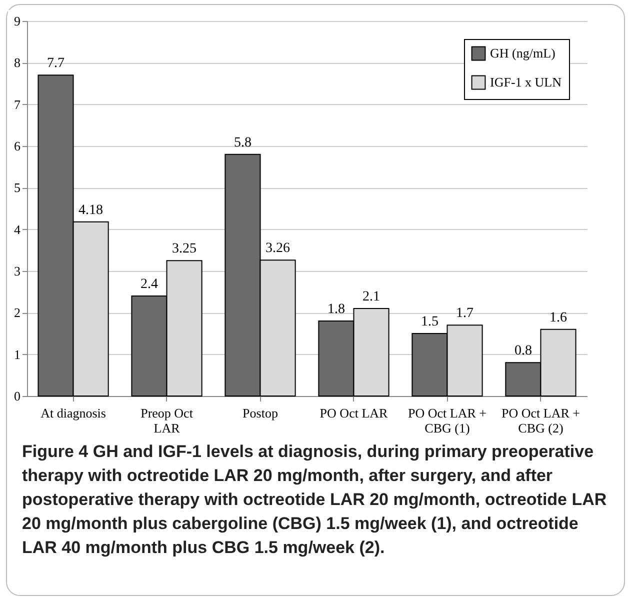 This screenshot has height=602, width=633. Describe the element at coordinates (540, 421) in the screenshot. I see `x-tick-label: PO Oct LAR + CBG (2)` at that location.